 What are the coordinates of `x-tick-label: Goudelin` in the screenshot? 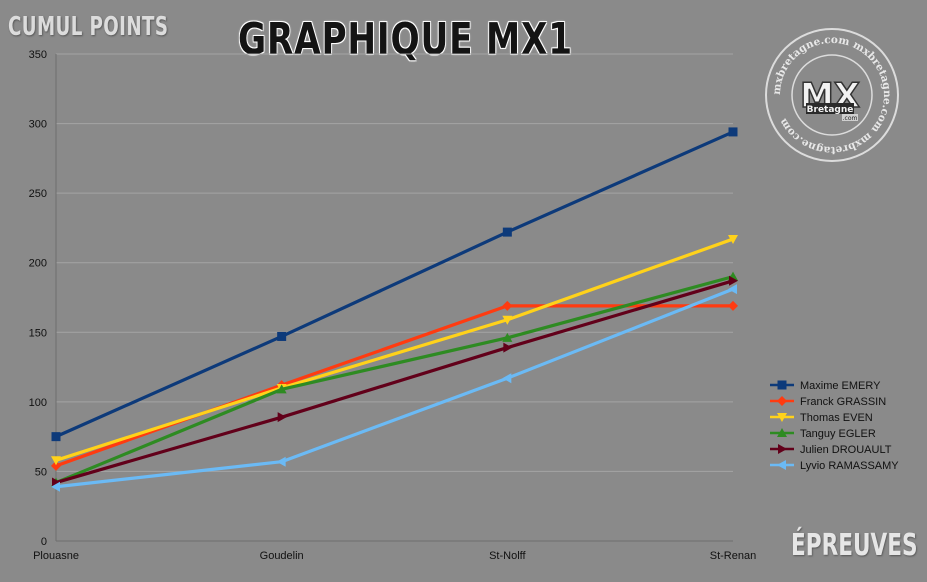 It's located at (282, 556).